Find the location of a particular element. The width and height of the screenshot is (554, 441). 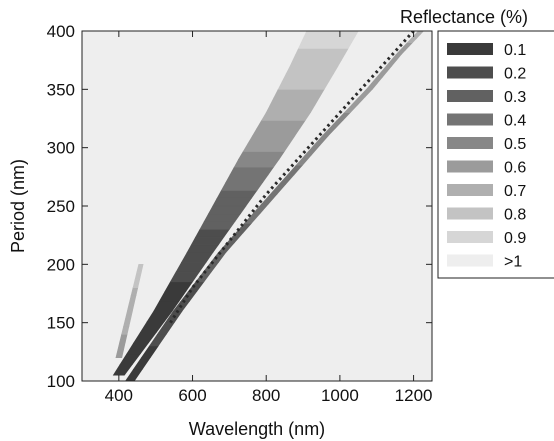

x-tick-label: 600 is located at coordinates (192, 395).